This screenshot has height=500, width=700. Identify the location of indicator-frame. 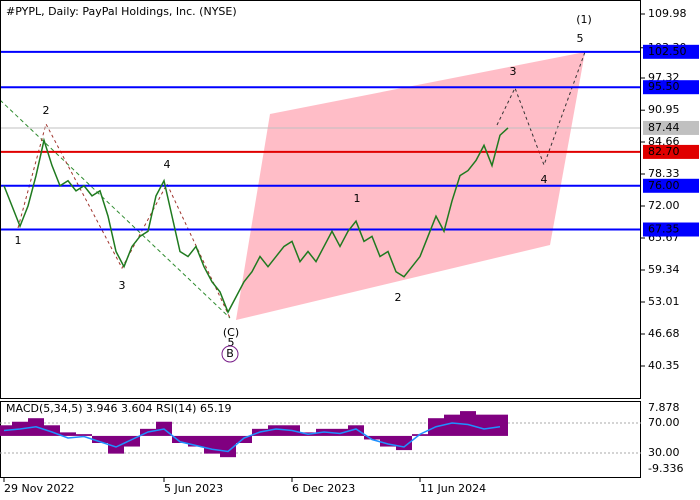
(320, 439).